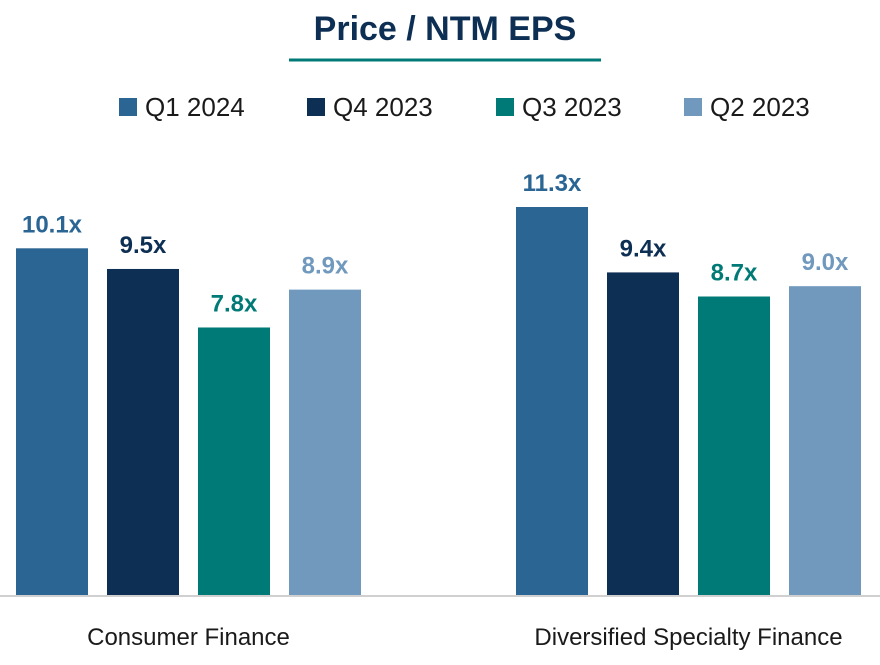  What do you see at coordinates (383, 107) in the screenshot?
I see `legend-label-q4-2023: Q4 2023` at bounding box center [383, 107].